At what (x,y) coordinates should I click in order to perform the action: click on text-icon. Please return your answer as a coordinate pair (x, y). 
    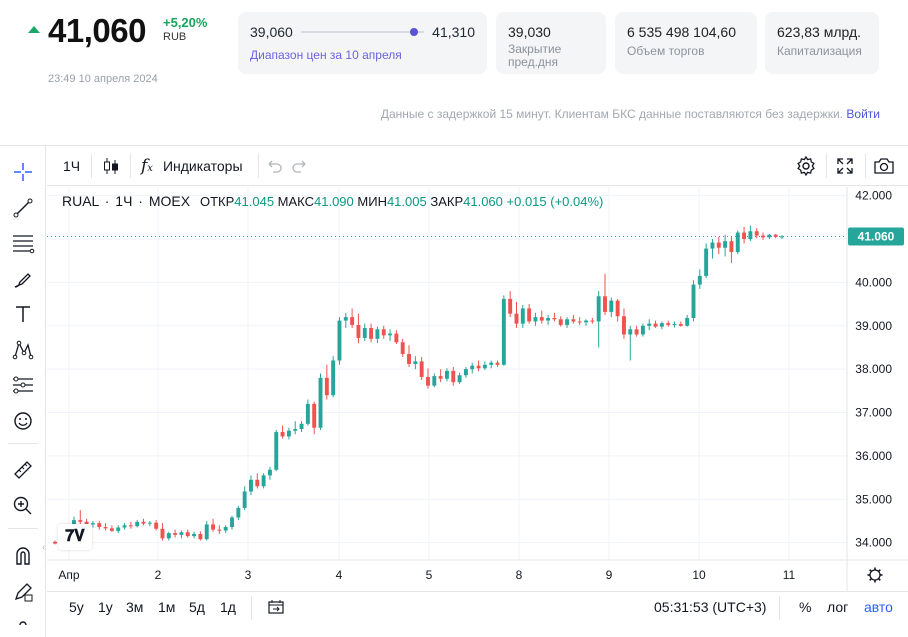
    Looking at the image, I should click on (23, 314).